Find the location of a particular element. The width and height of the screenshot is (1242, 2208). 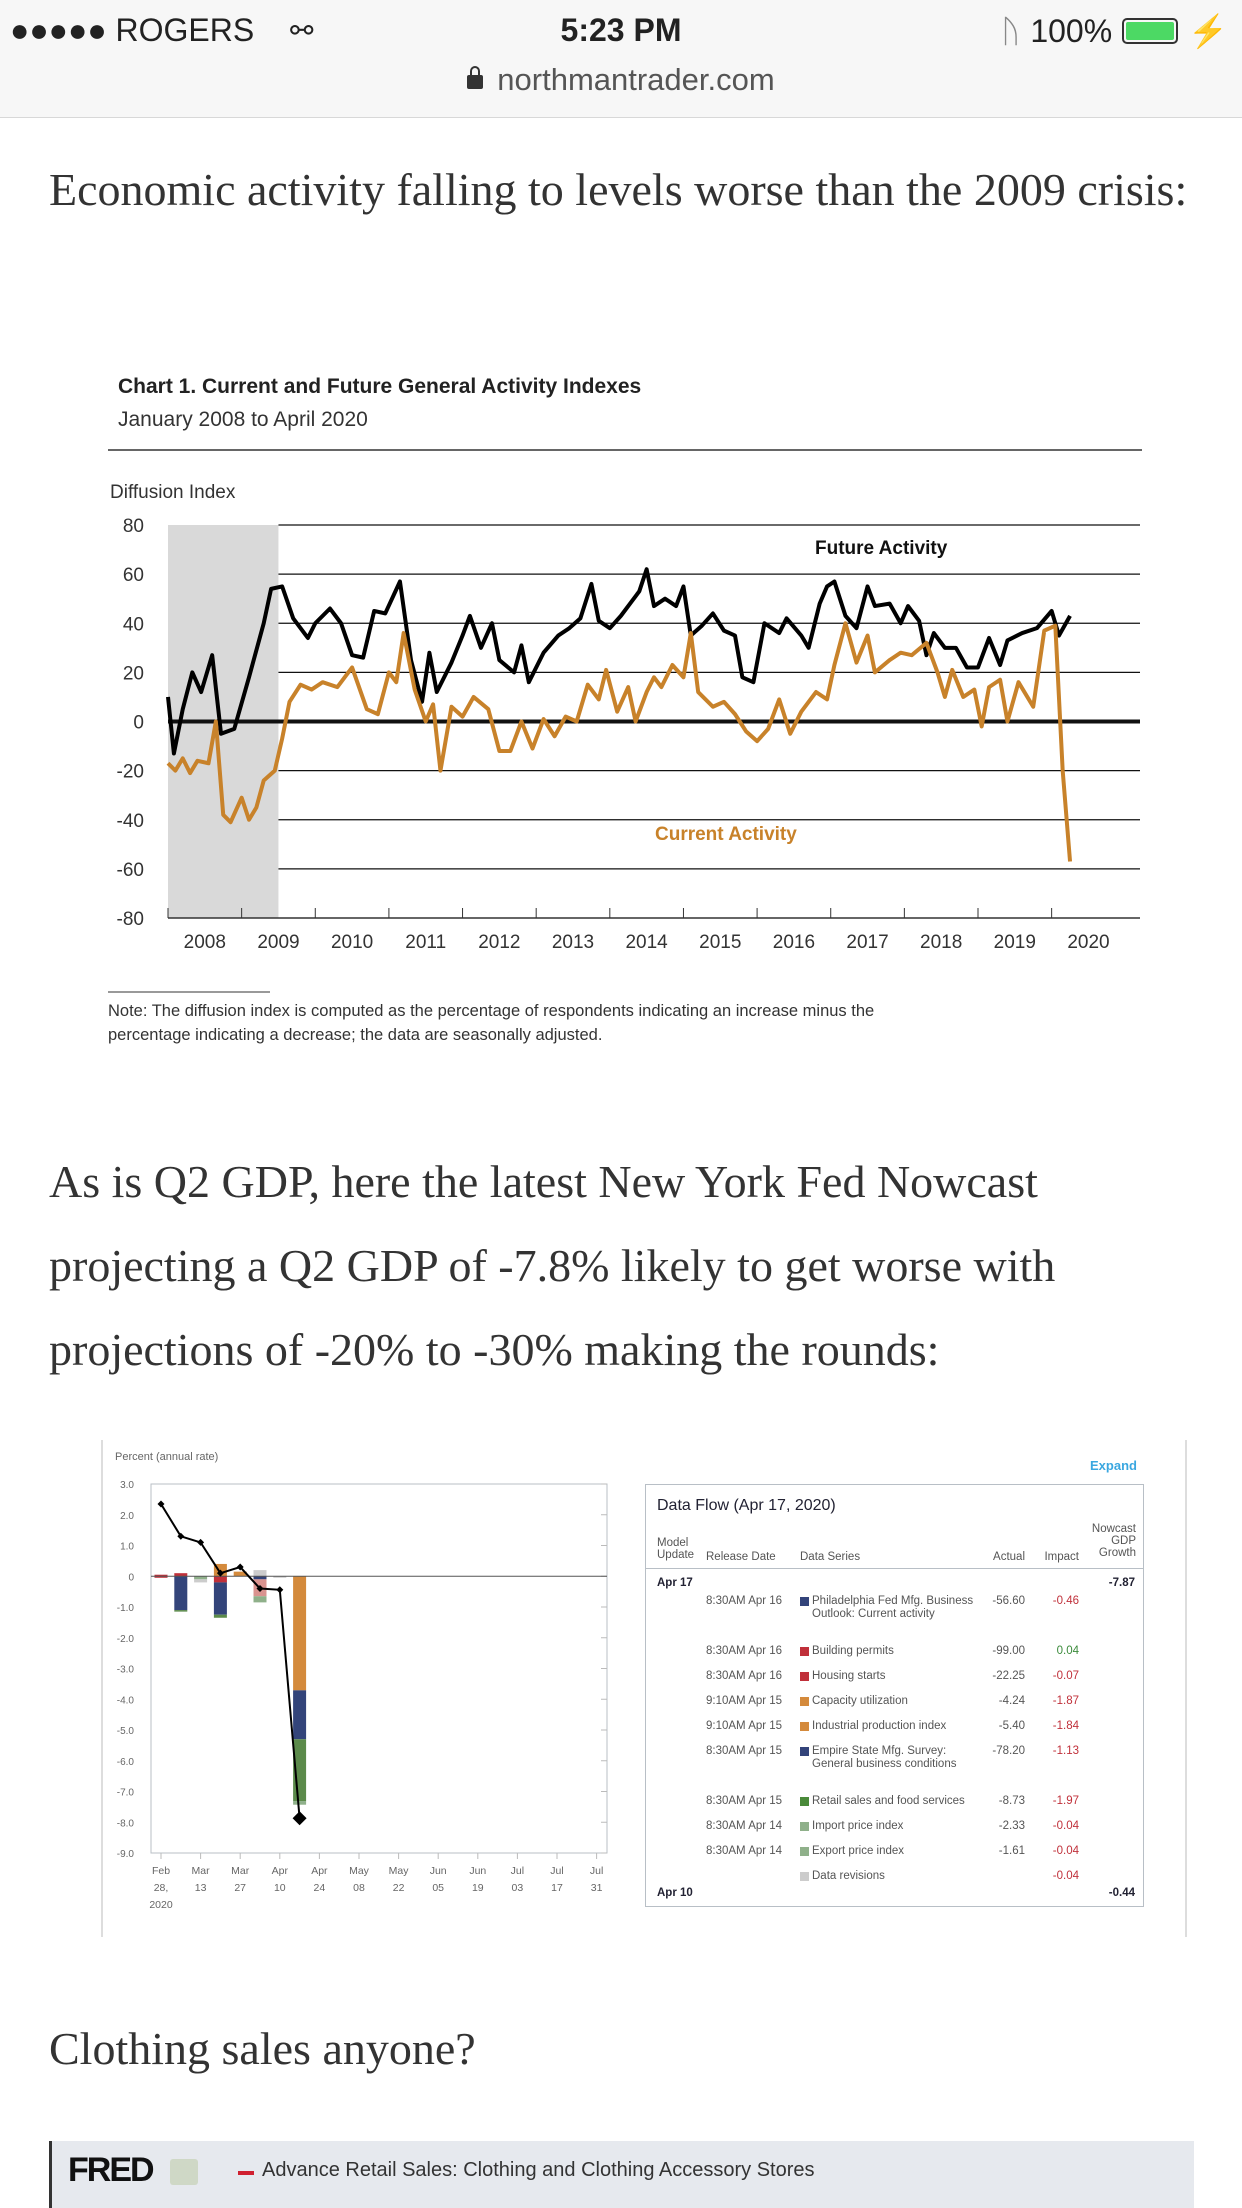

y-tick-label: 60 is located at coordinates (133, 575).